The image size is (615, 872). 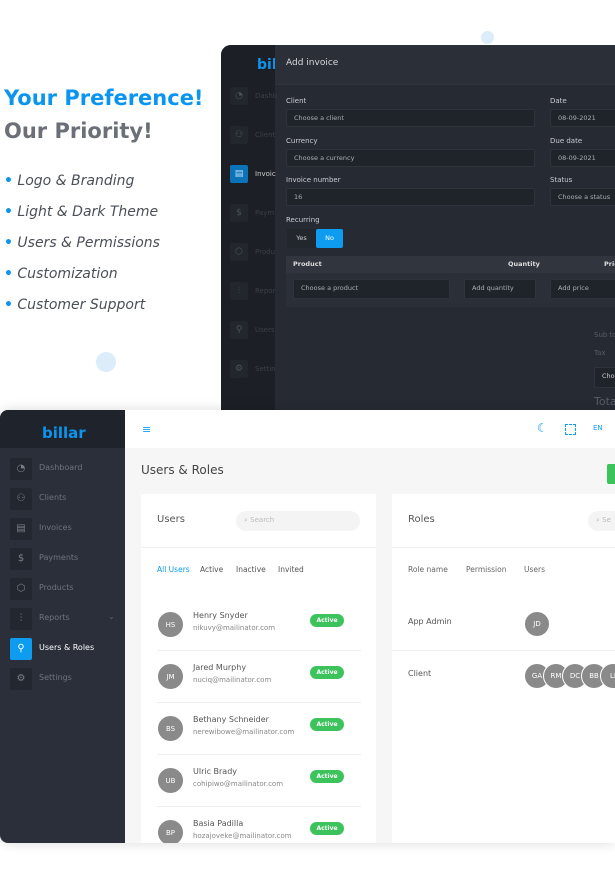 What do you see at coordinates (421, 519) in the screenshot?
I see `roles-title: Roles` at bounding box center [421, 519].